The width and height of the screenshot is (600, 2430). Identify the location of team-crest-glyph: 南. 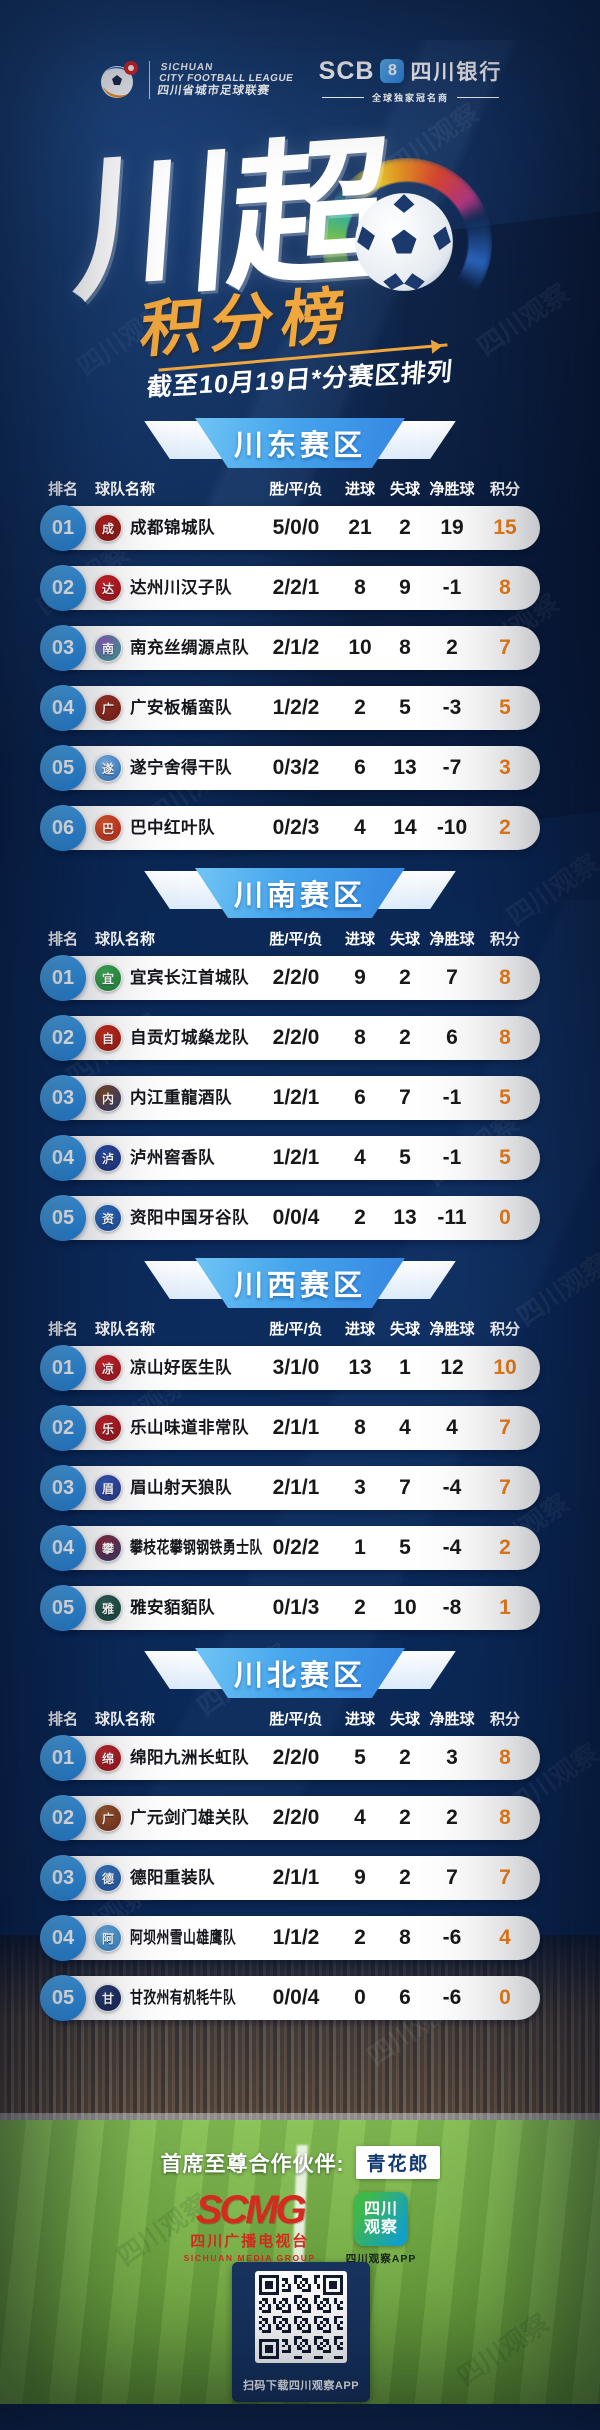
(107, 648).